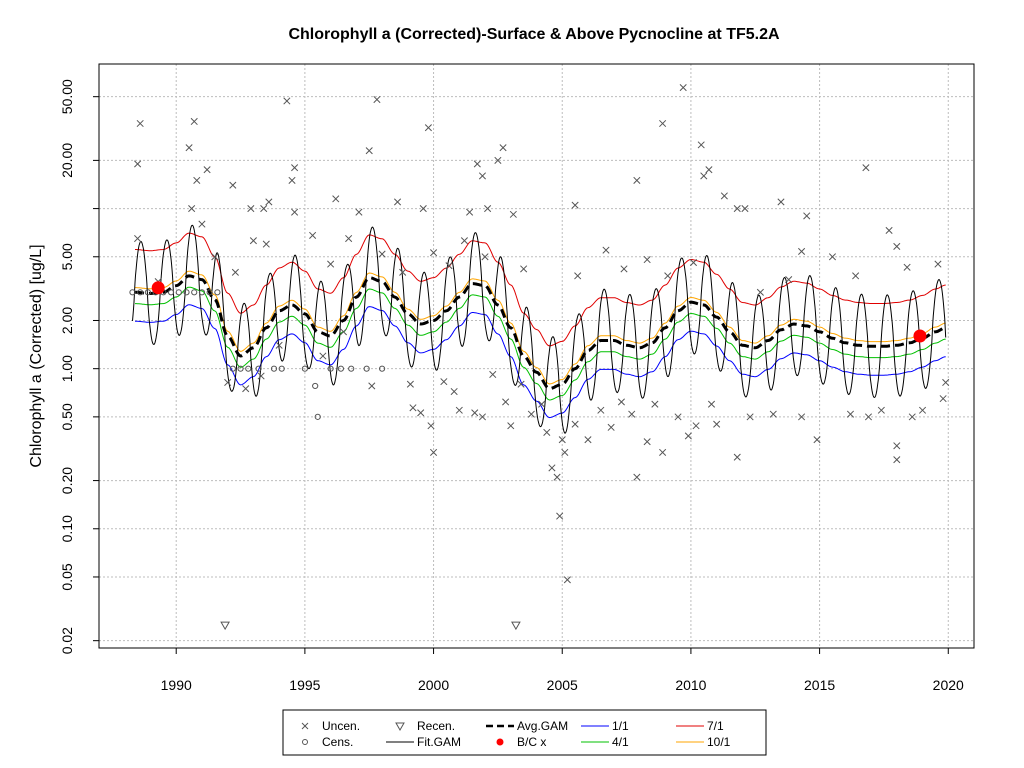  Describe the element at coordinates (531, 742) in the screenshot. I see `legend-label: B/C x` at that location.